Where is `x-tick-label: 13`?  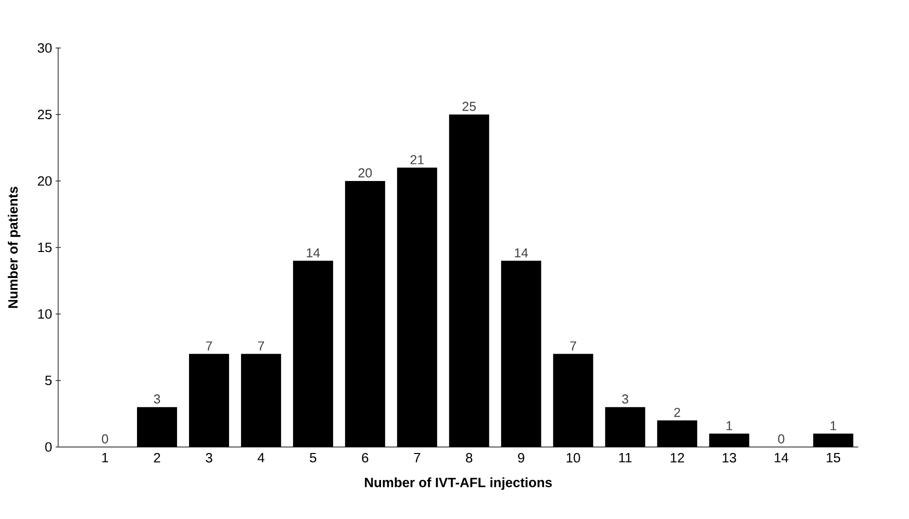
x-tick-label: 13 is located at coordinates (729, 458).